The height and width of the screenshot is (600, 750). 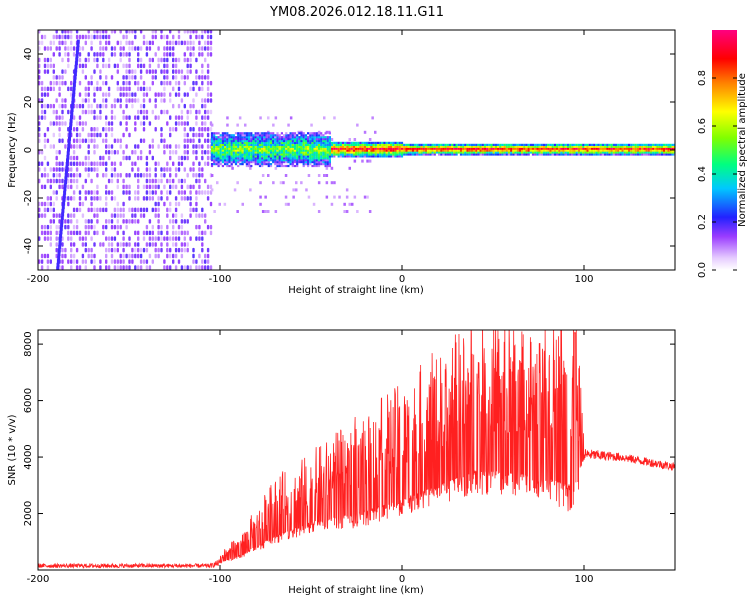 What do you see at coordinates (742, 150) in the screenshot?
I see `colorbar-label: Normalized spectral amplitude` at bounding box center [742, 150].